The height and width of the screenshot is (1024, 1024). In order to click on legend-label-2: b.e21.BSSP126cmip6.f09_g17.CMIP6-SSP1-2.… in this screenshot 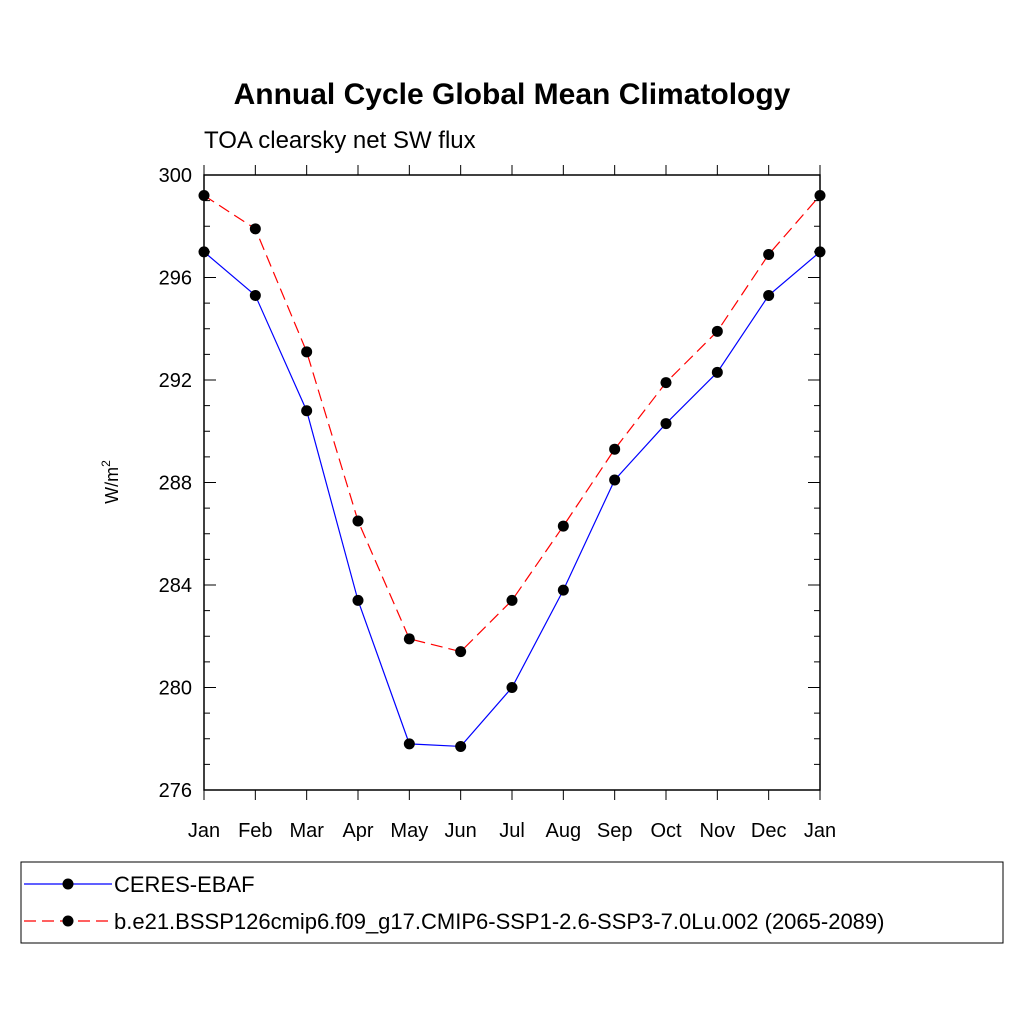, I will do `click(499, 921)`.